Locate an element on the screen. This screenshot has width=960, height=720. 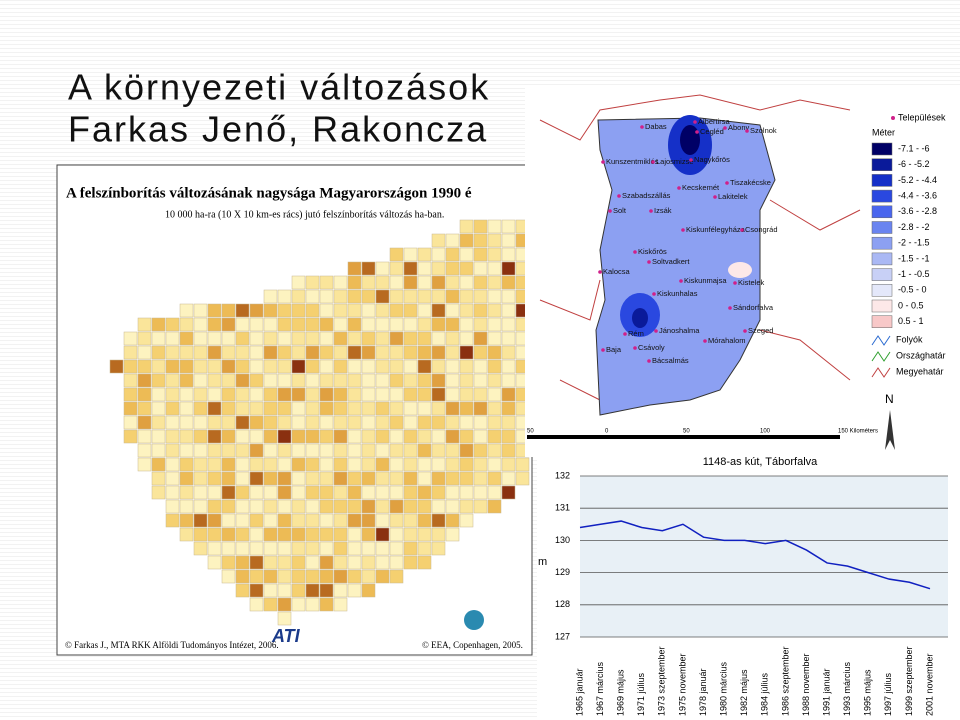
town-label: Cegléd is located at coordinates (712, 131).